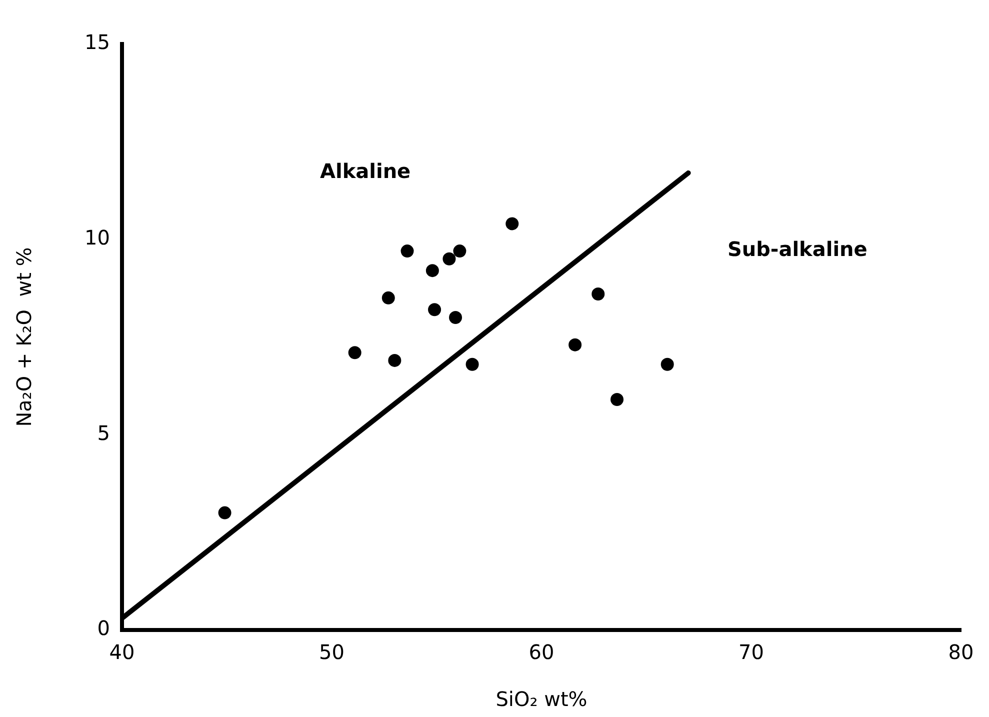  Describe the element at coordinates (122, 652) in the screenshot. I see `x-tick-label: 40` at that location.